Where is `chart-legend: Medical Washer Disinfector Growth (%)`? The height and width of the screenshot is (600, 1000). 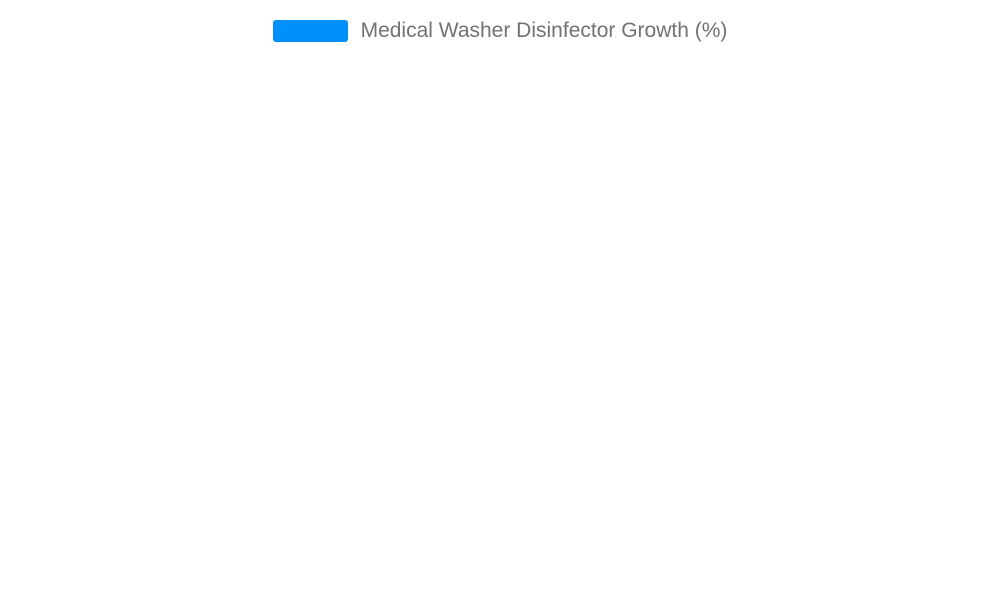 chart-legend: Medical Washer Disinfector Growth (%) is located at coordinates (500, 31).